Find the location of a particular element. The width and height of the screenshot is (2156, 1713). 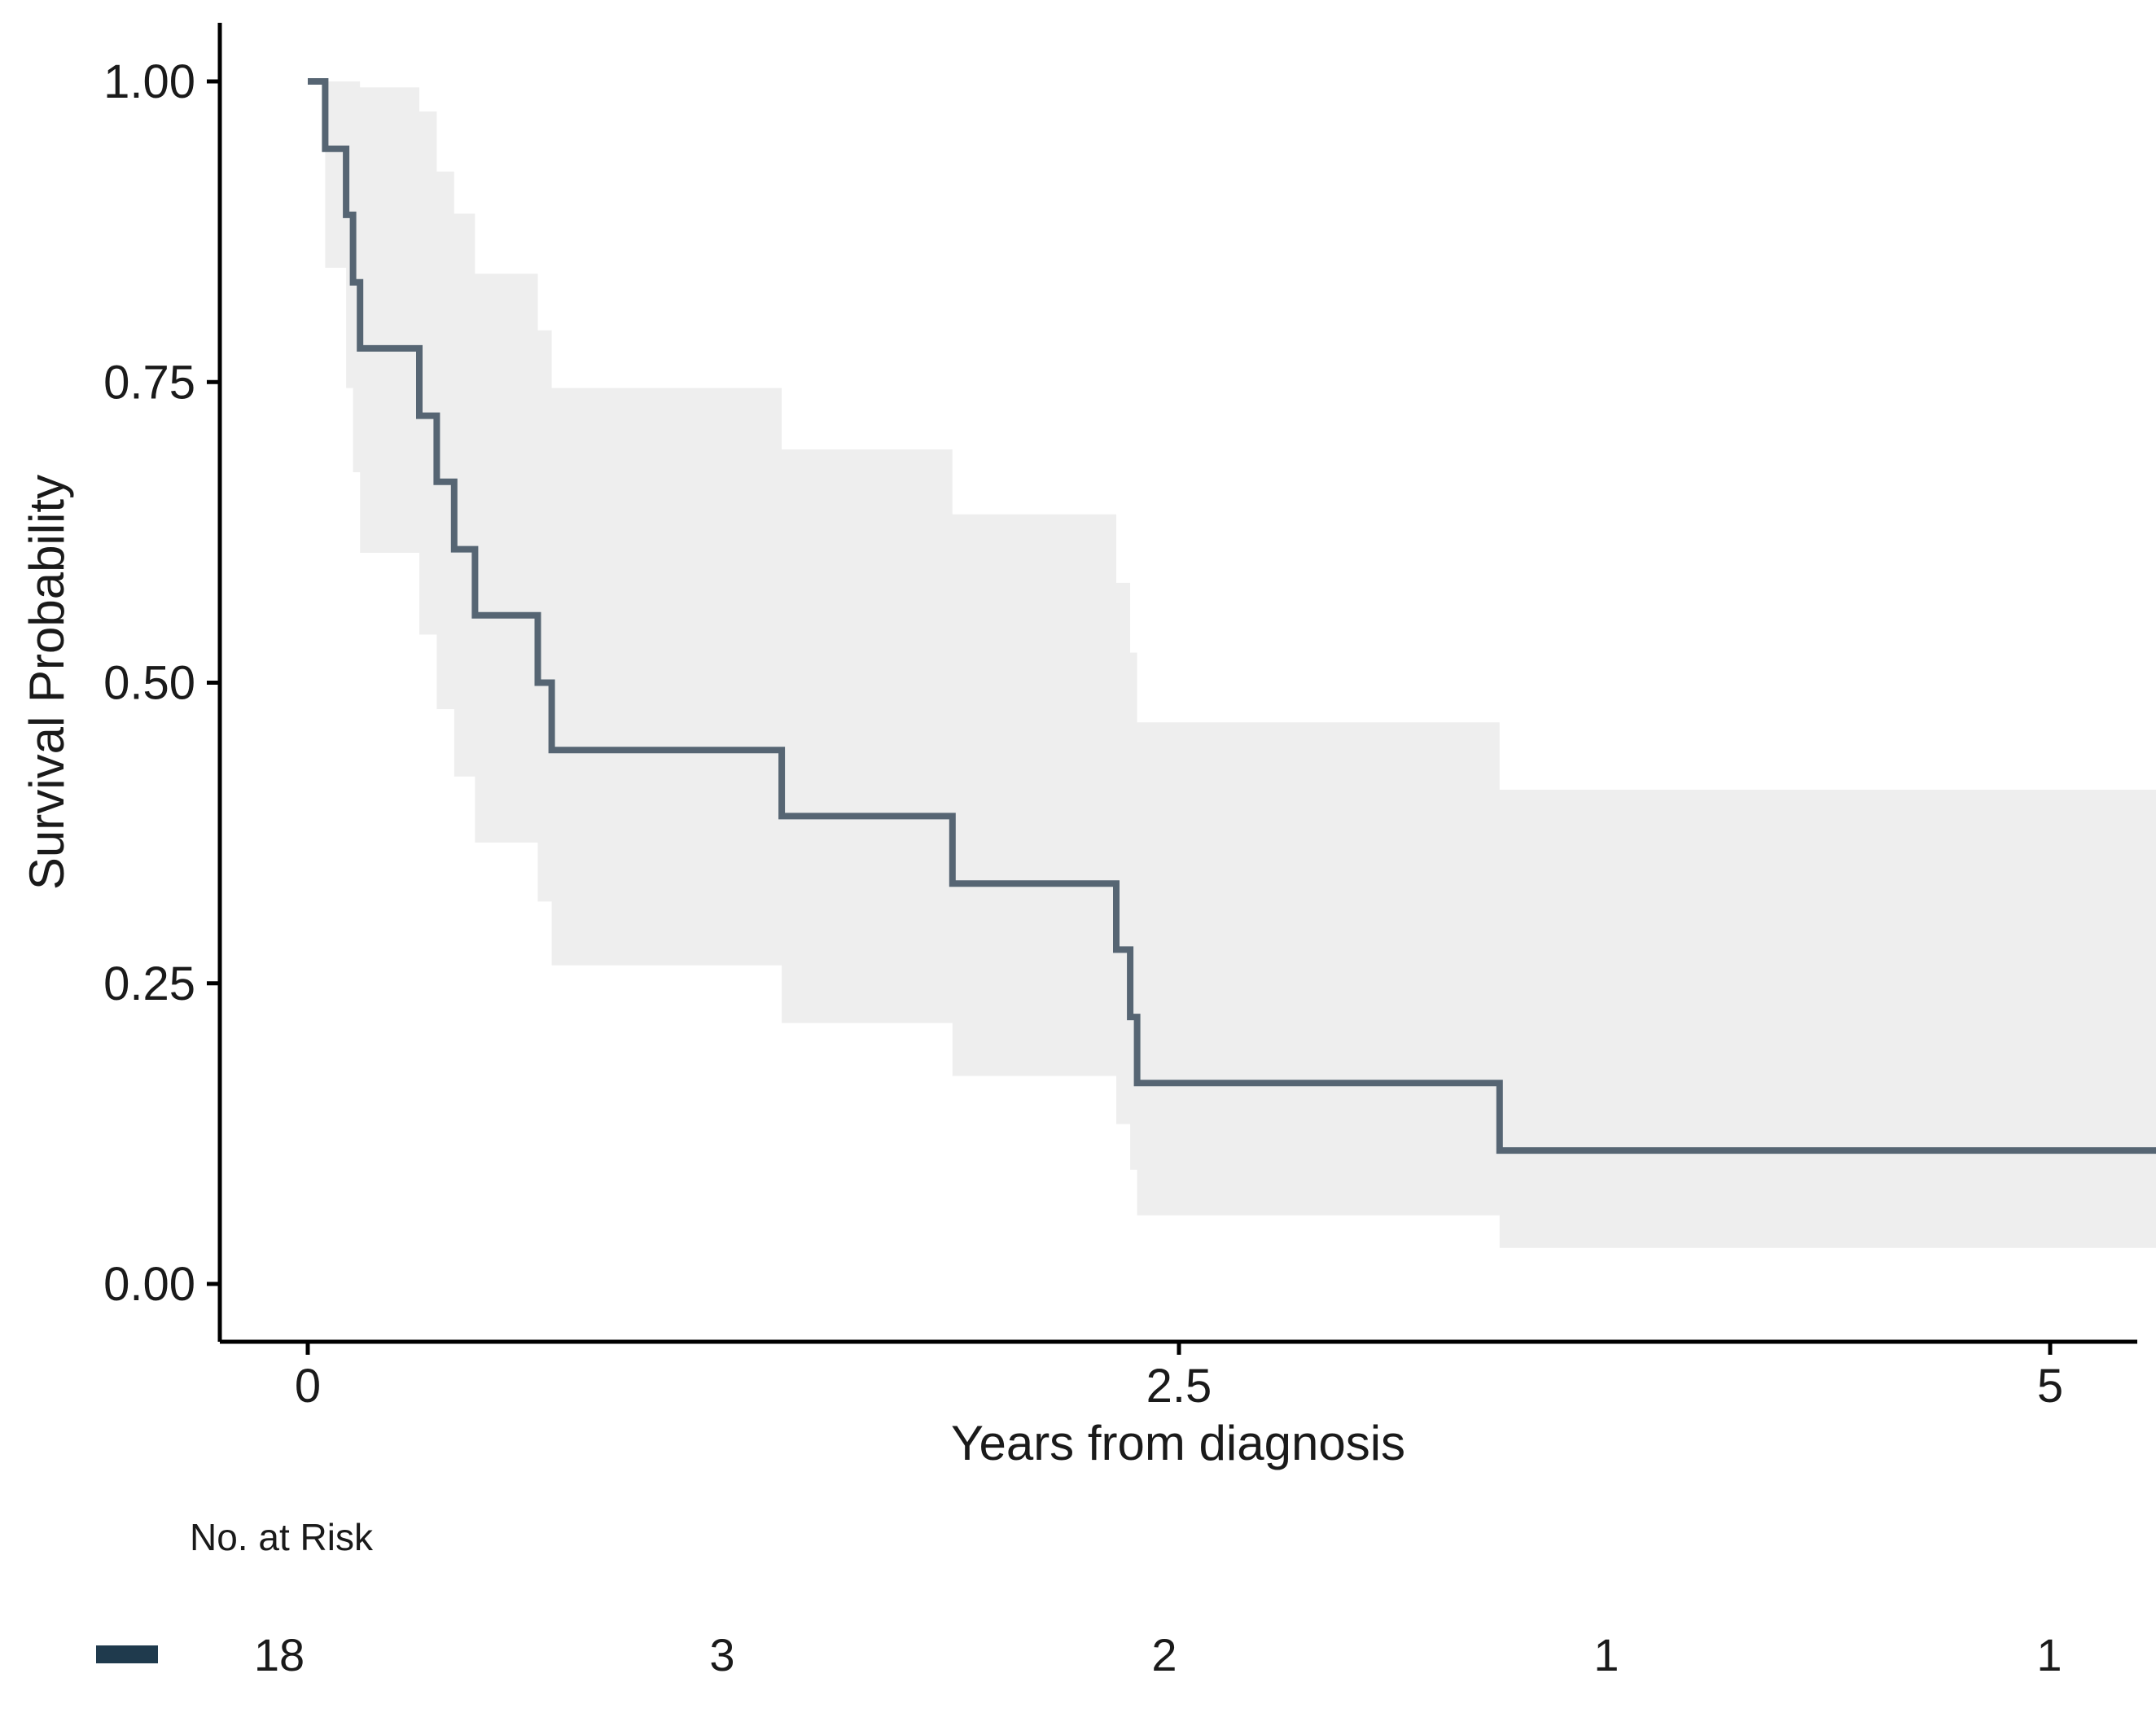

y-tick-label: 0.50 is located at coordinates (149, 683).